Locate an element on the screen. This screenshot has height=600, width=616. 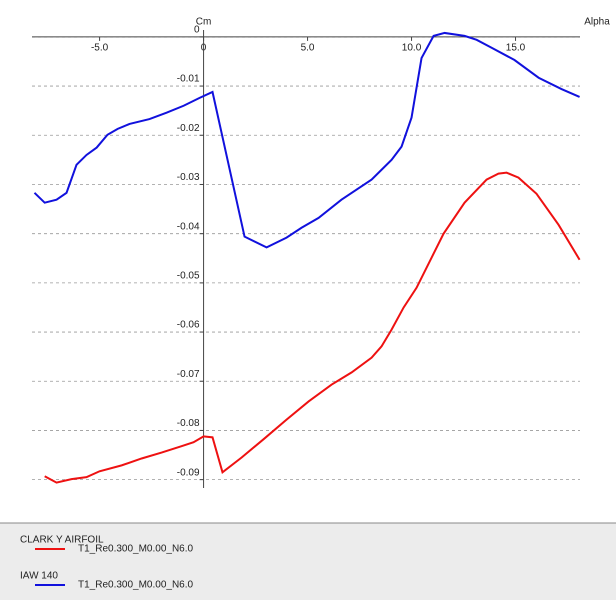
legend-group: IAW 140 is located at coordinates (39, 576).